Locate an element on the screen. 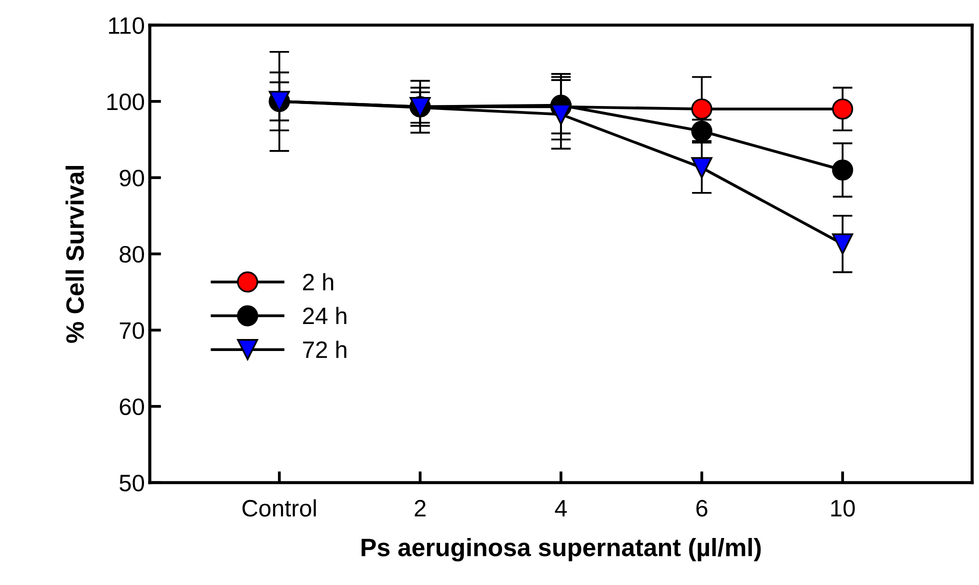  x-tick-label: 10 is located at coordinates (843, 508).